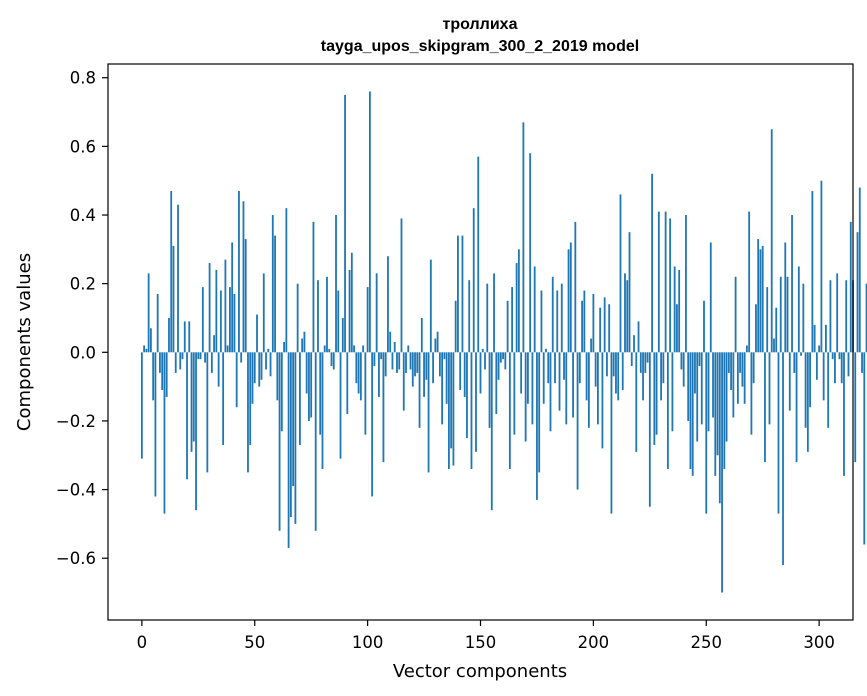 The image size is (867, 696). What do you see at coordinates (480, 671) in the screenshot?
I see `x-axis-label: Vector components` at bounding box center [480, 671].